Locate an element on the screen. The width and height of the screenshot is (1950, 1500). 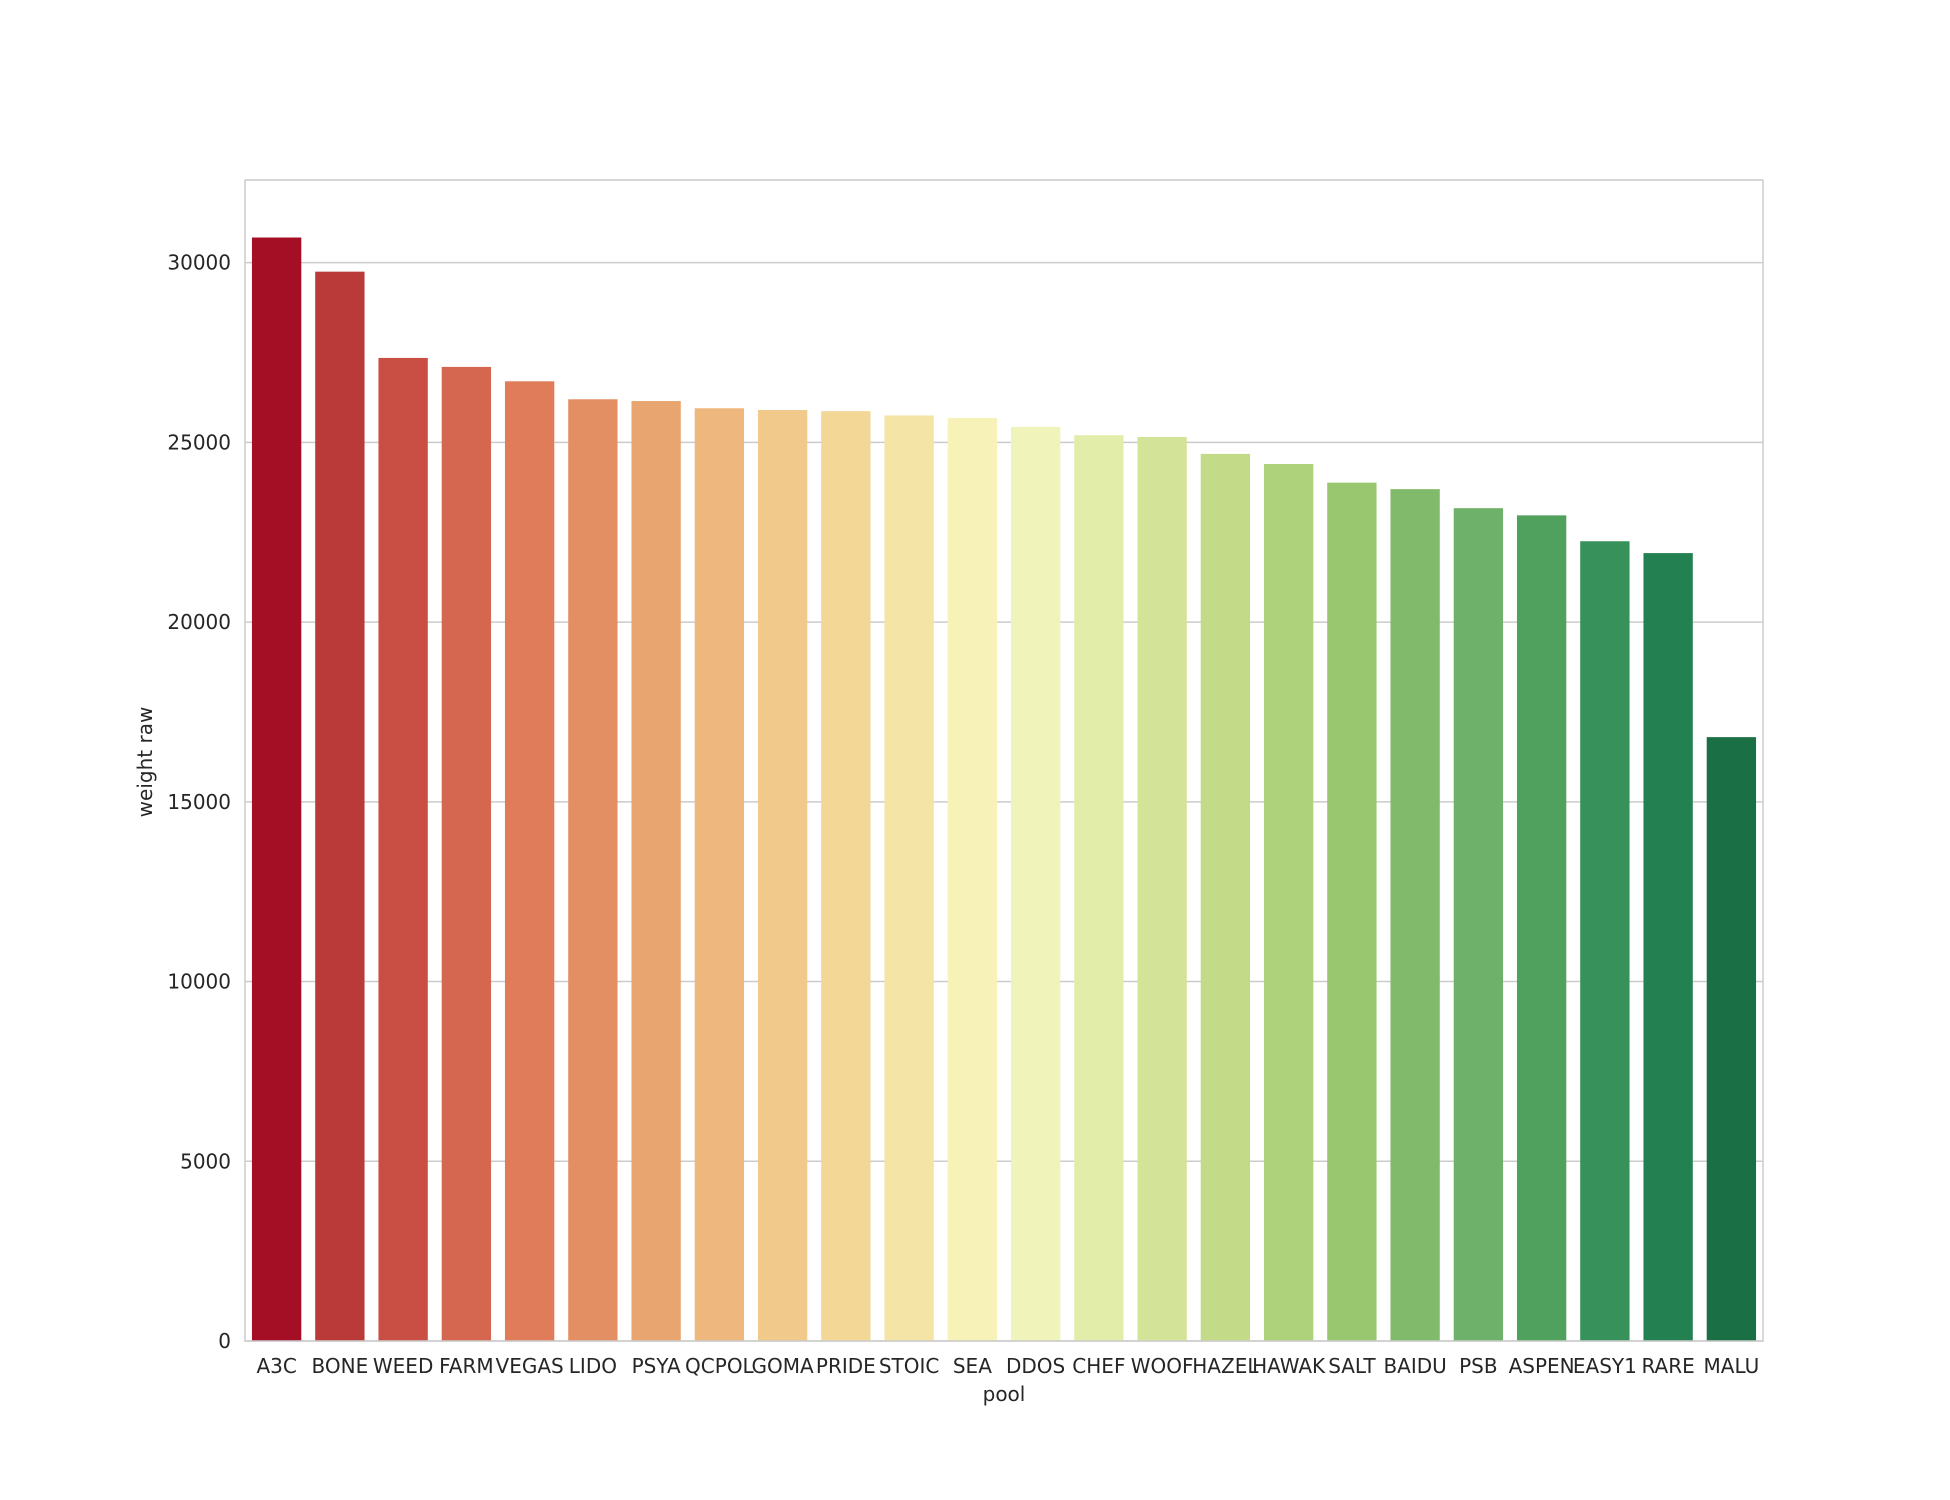
bar-a3c is located at coordinates (276, 789).